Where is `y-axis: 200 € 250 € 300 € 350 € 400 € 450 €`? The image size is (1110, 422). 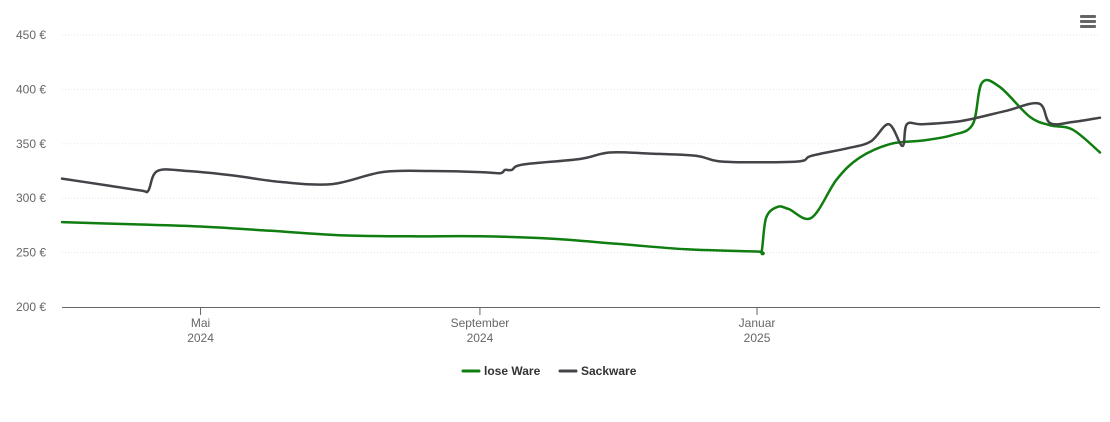 y-axis: 200 € 250 € 300 € 350 € 400 € 450 € is located at coordinates (31, 171).